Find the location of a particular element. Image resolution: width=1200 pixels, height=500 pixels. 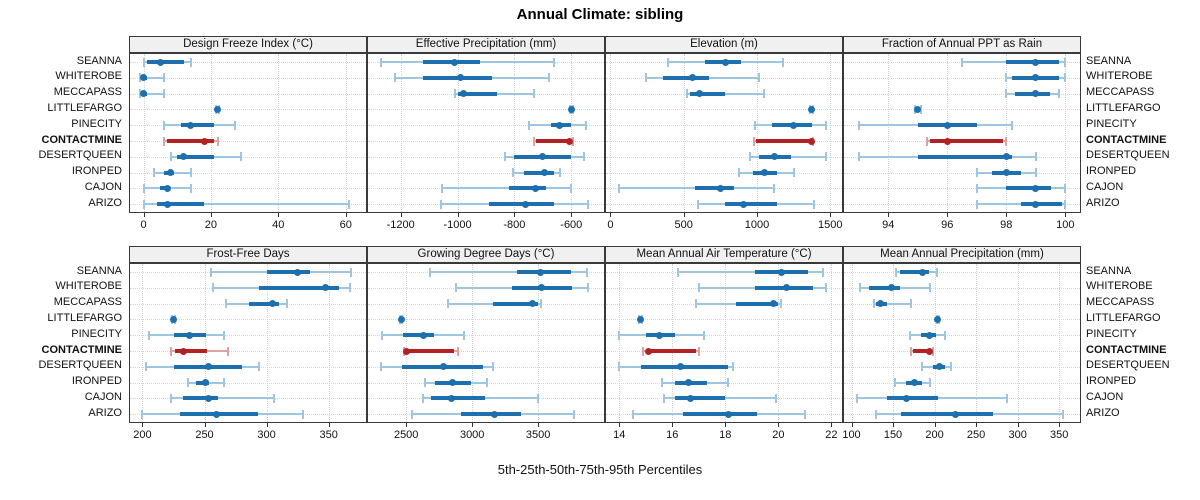

site-label-left: DESERTQUEEN is located at coordinates (80, 365).